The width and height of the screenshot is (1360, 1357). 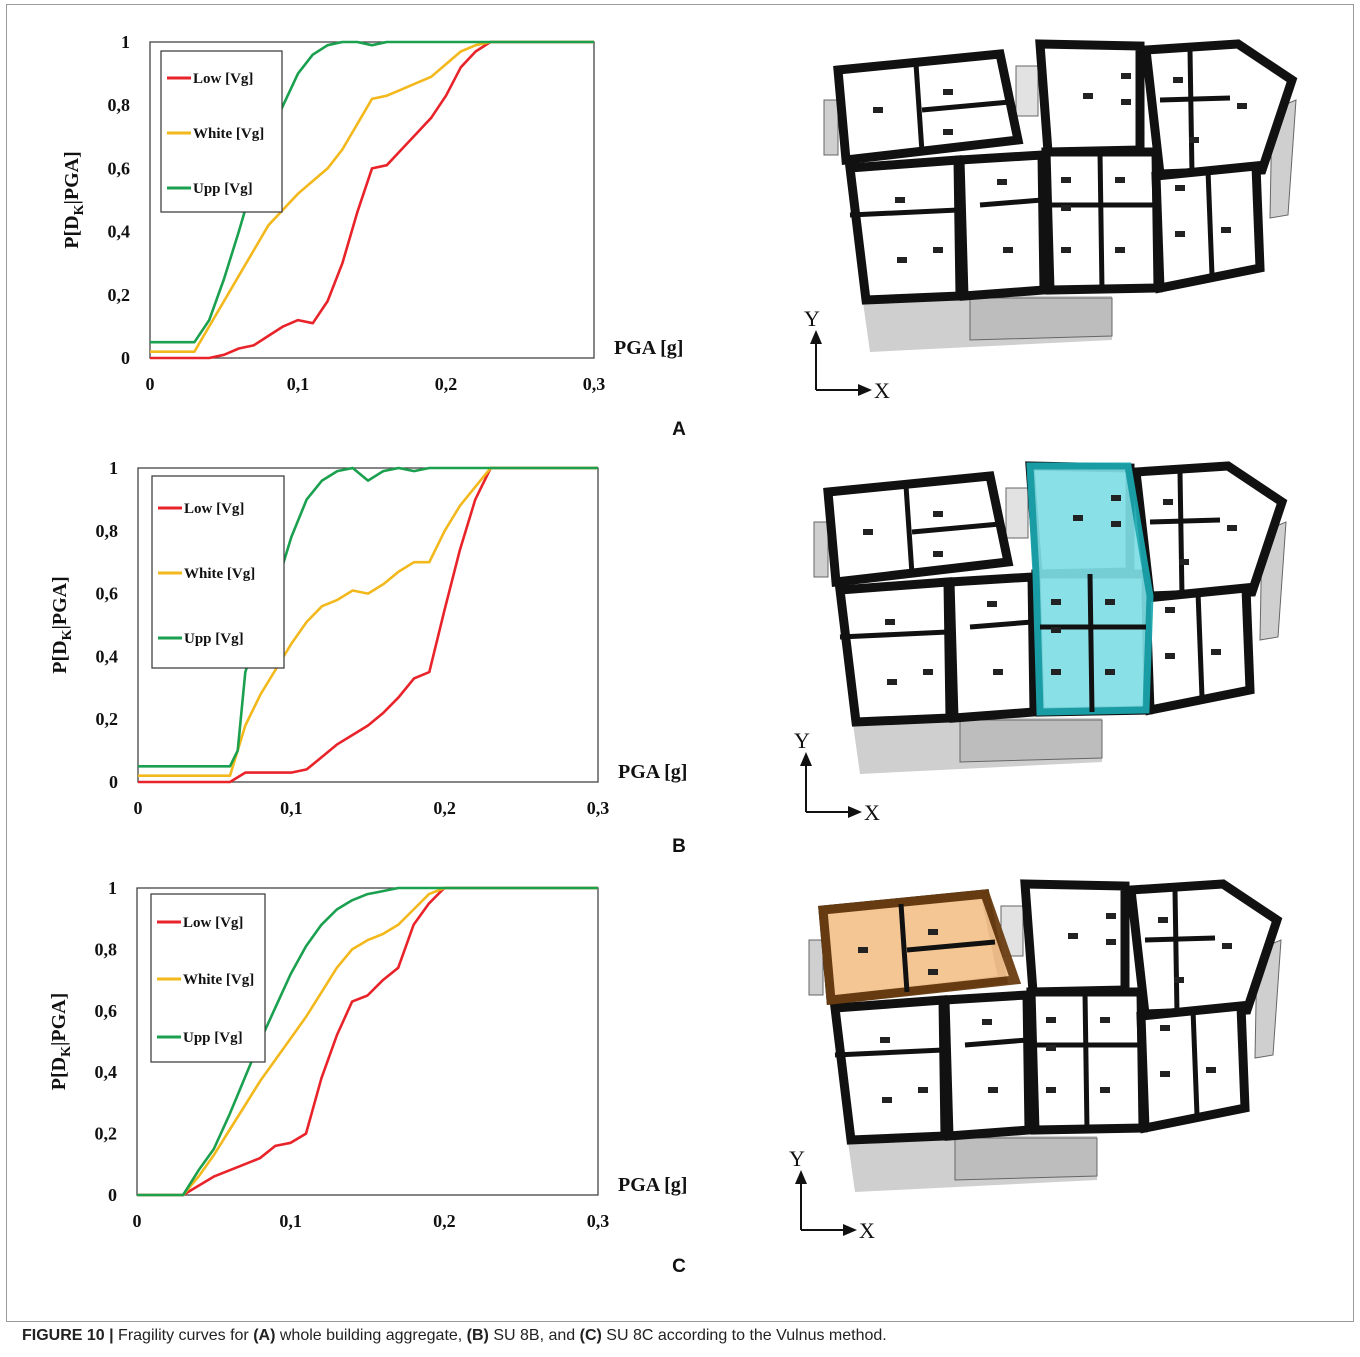 What do you see at coordinates (806, 759) in the screenshot?
I see `axis-y-arrowhead` at bounding box center [806, 759].